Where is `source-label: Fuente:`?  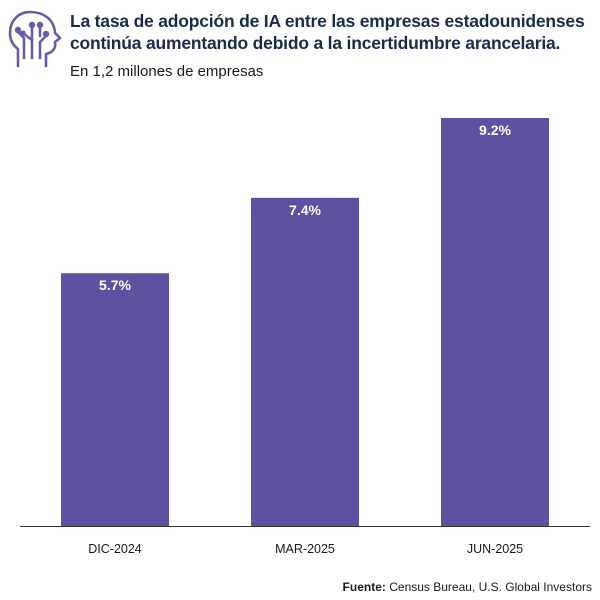
source-label: Fuente: is located at coordinates (364, 587).